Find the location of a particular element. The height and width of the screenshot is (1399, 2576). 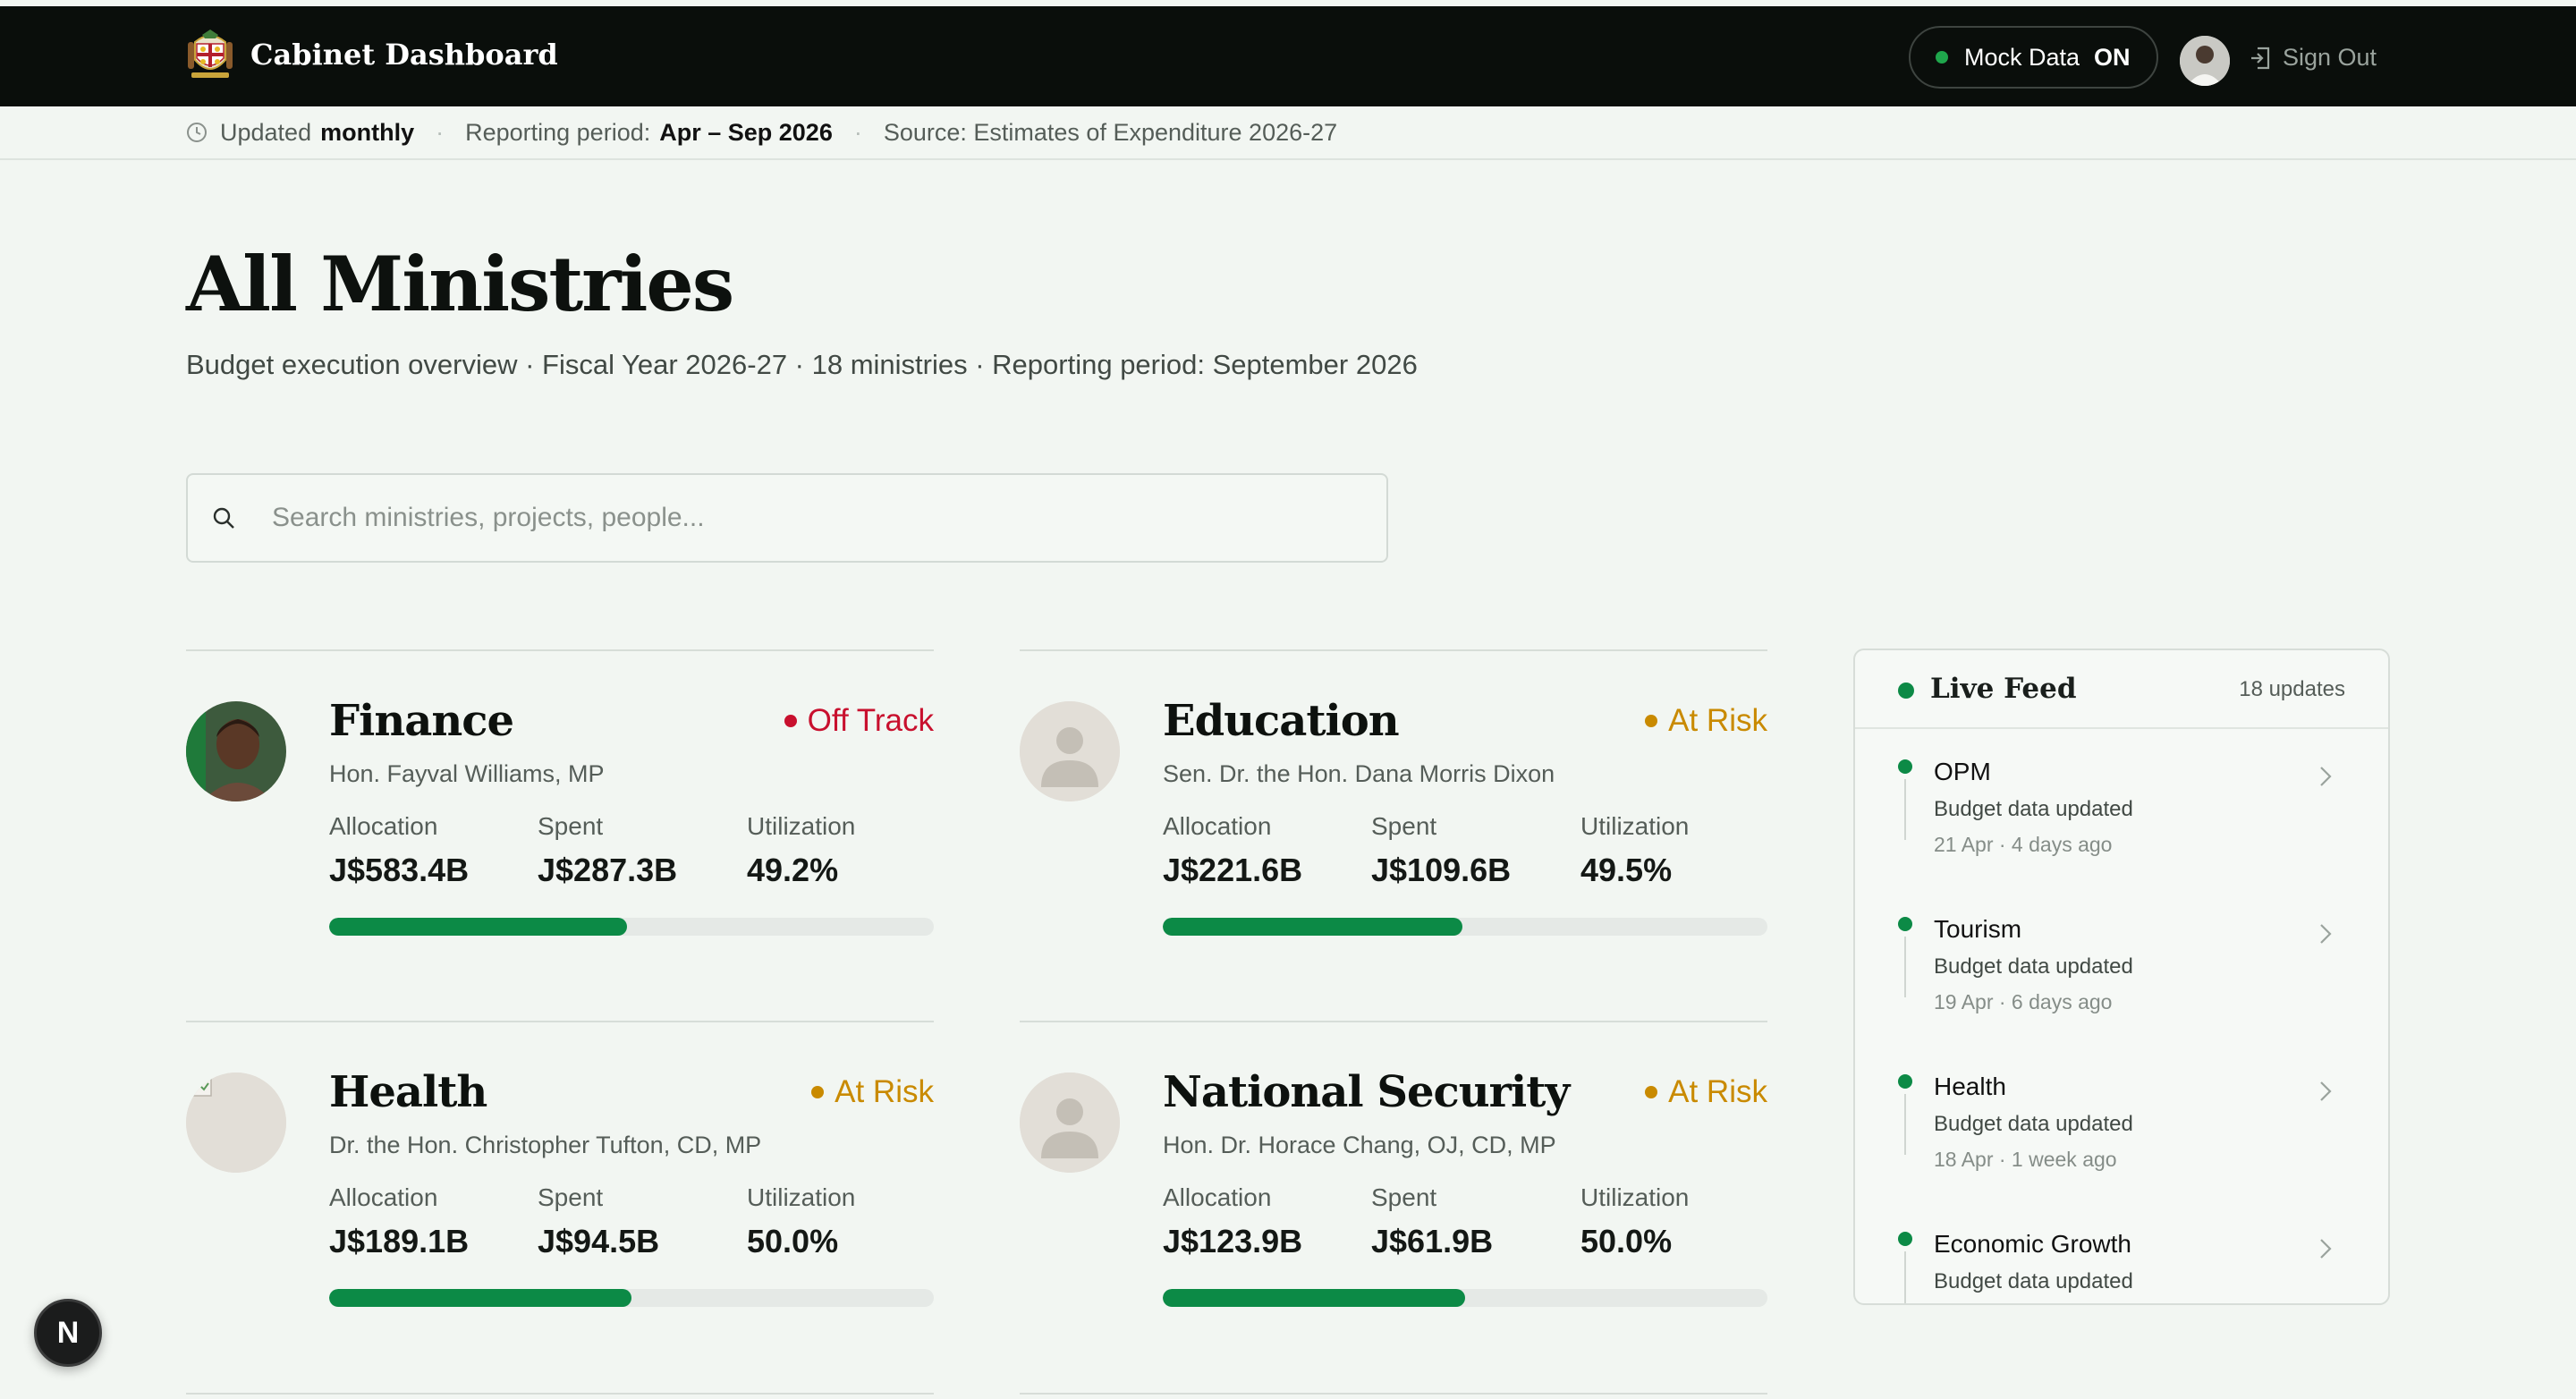

allocation-value: J$189.1B is located at coordinates (399, 1241).